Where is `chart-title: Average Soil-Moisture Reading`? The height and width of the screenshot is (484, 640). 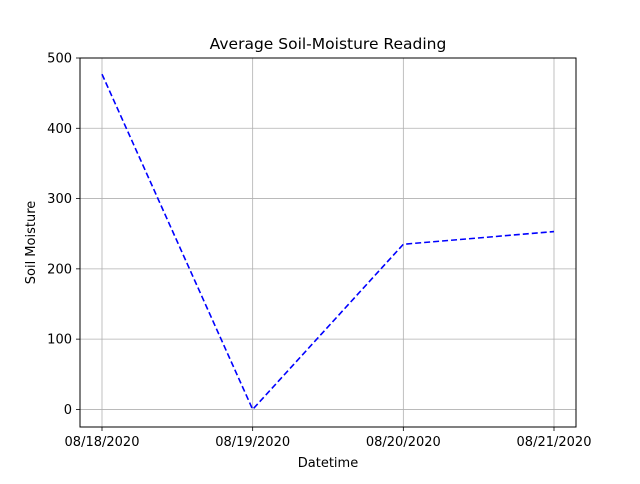 chart-title: Average Soil-Moisture Reading is located at coordinates (328, 44).